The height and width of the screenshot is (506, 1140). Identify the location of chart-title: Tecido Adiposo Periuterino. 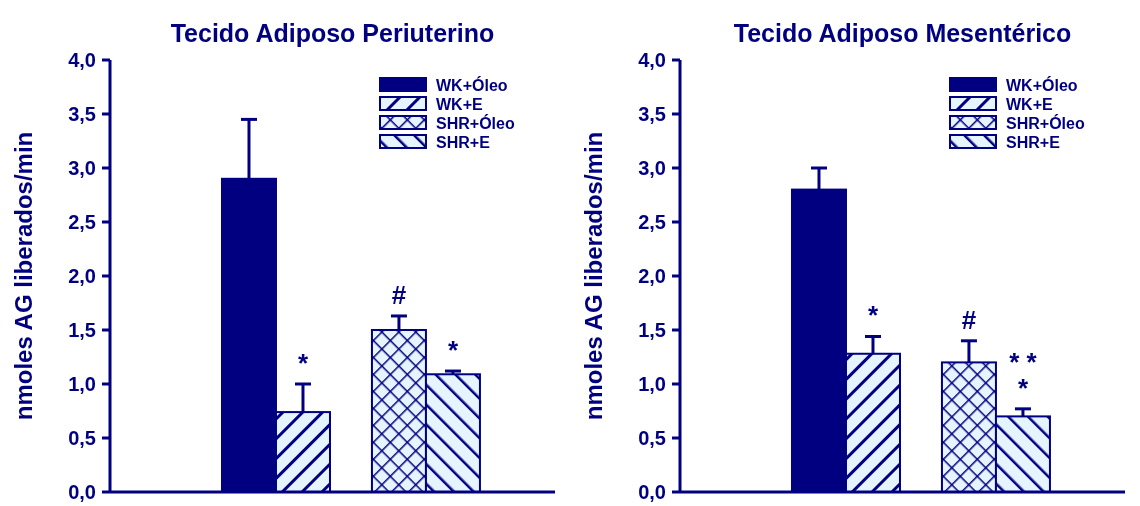
(332, 33).